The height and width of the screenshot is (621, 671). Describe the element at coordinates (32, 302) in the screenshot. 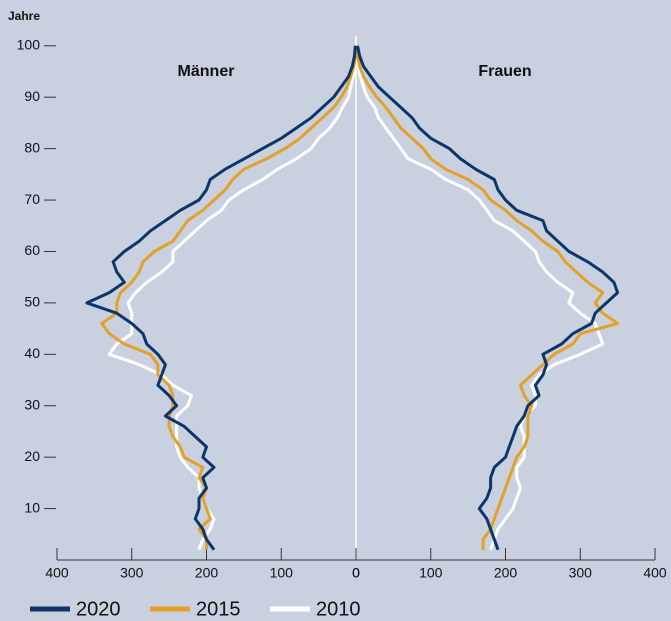

I see `y-tick-label: 50` at that location.